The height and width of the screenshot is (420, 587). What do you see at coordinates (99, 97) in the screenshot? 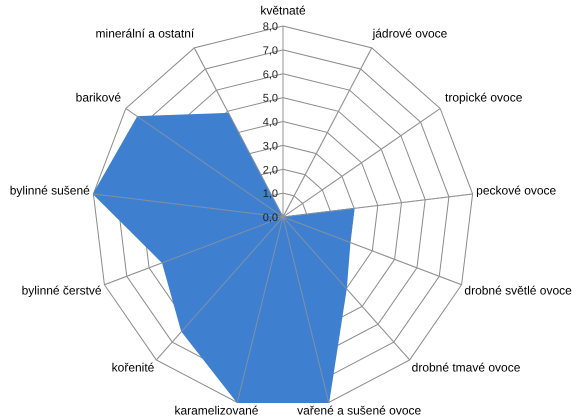
I see `spoke-label: barikové` at bounding box center [99, 97].